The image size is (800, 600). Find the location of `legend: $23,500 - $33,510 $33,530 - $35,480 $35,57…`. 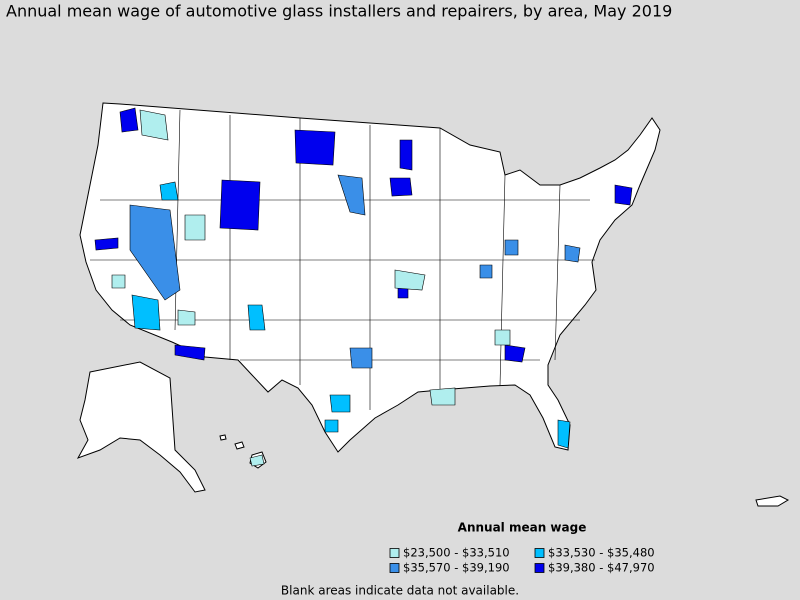

legend: $23,500 - $33,510 $33,530 - $35,480 $35,57… is located at coordinates (522, 560).